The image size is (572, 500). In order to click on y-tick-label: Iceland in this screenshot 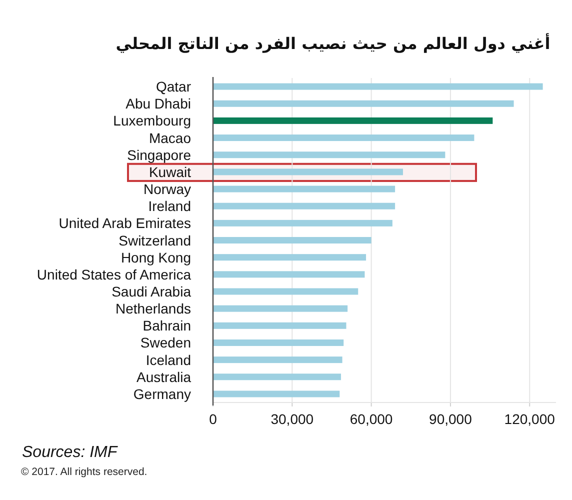, I will do `click(168, 360)`.